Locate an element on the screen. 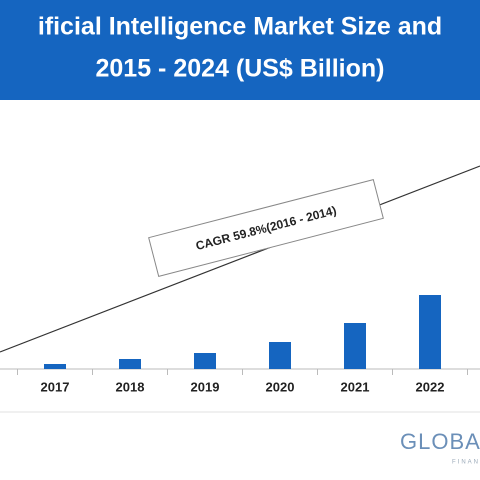  chart-title: ificial Intelligence Market Size and is located at coordinates (240, 27).